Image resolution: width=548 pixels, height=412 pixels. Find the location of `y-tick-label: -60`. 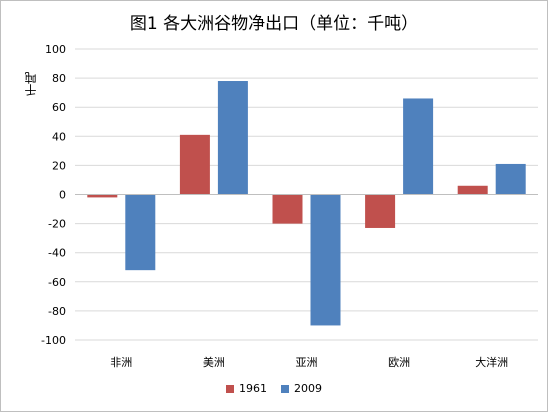

y-tick-label: -60 is located at coordinates (57, 282).